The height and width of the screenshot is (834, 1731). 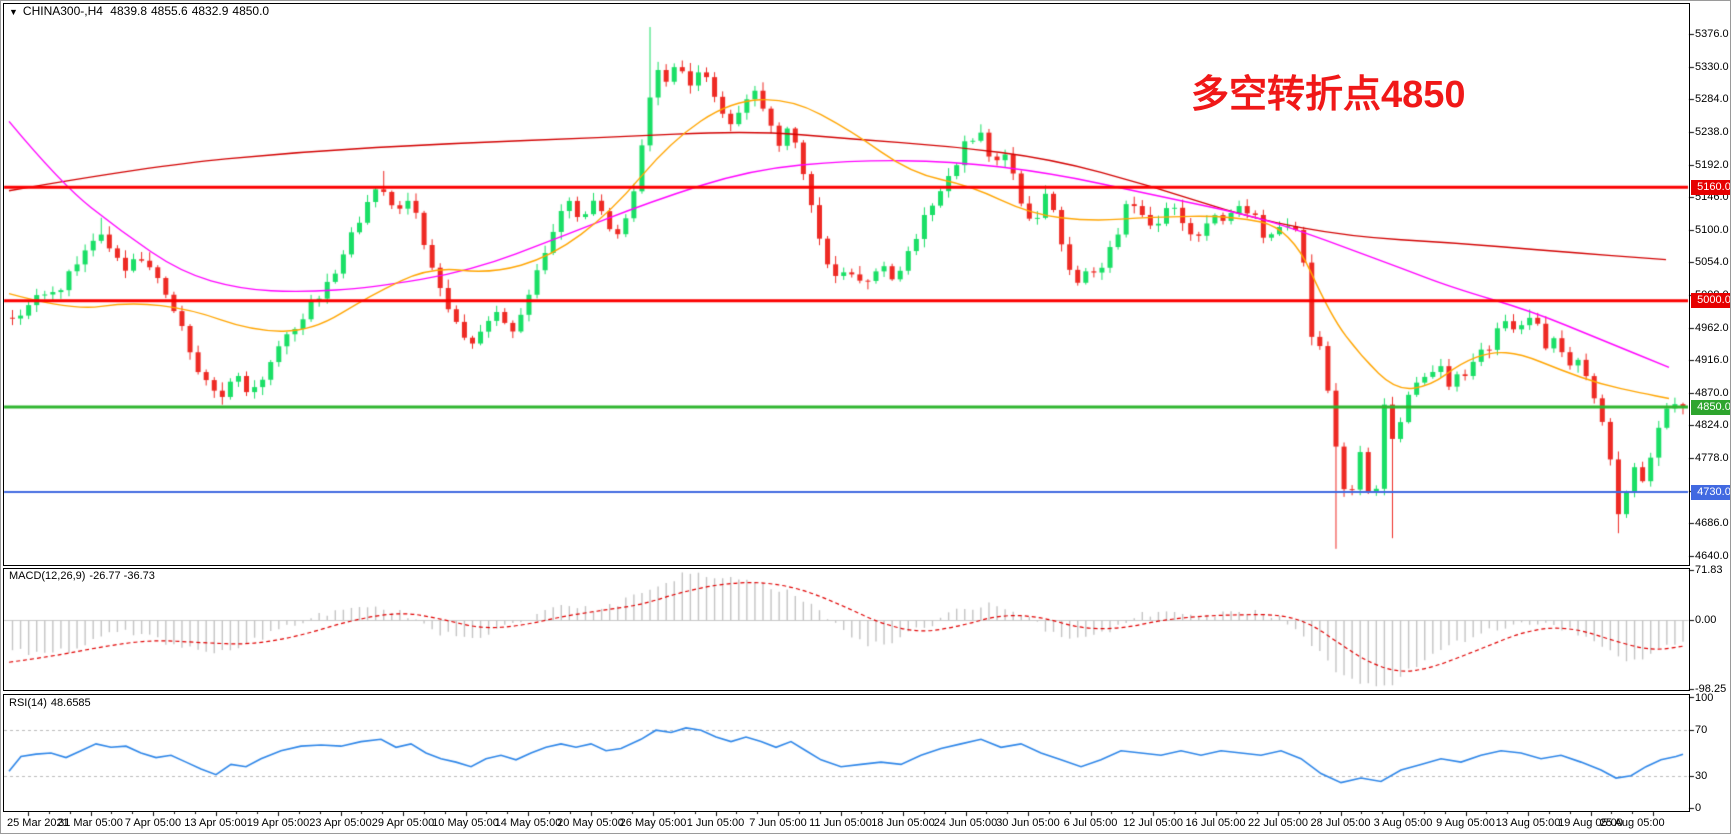 What do you see at coordinates (1712, 66) in the screenshot?
I see `price-tick-label: 5330.0` at bounding box center [1712, 66].